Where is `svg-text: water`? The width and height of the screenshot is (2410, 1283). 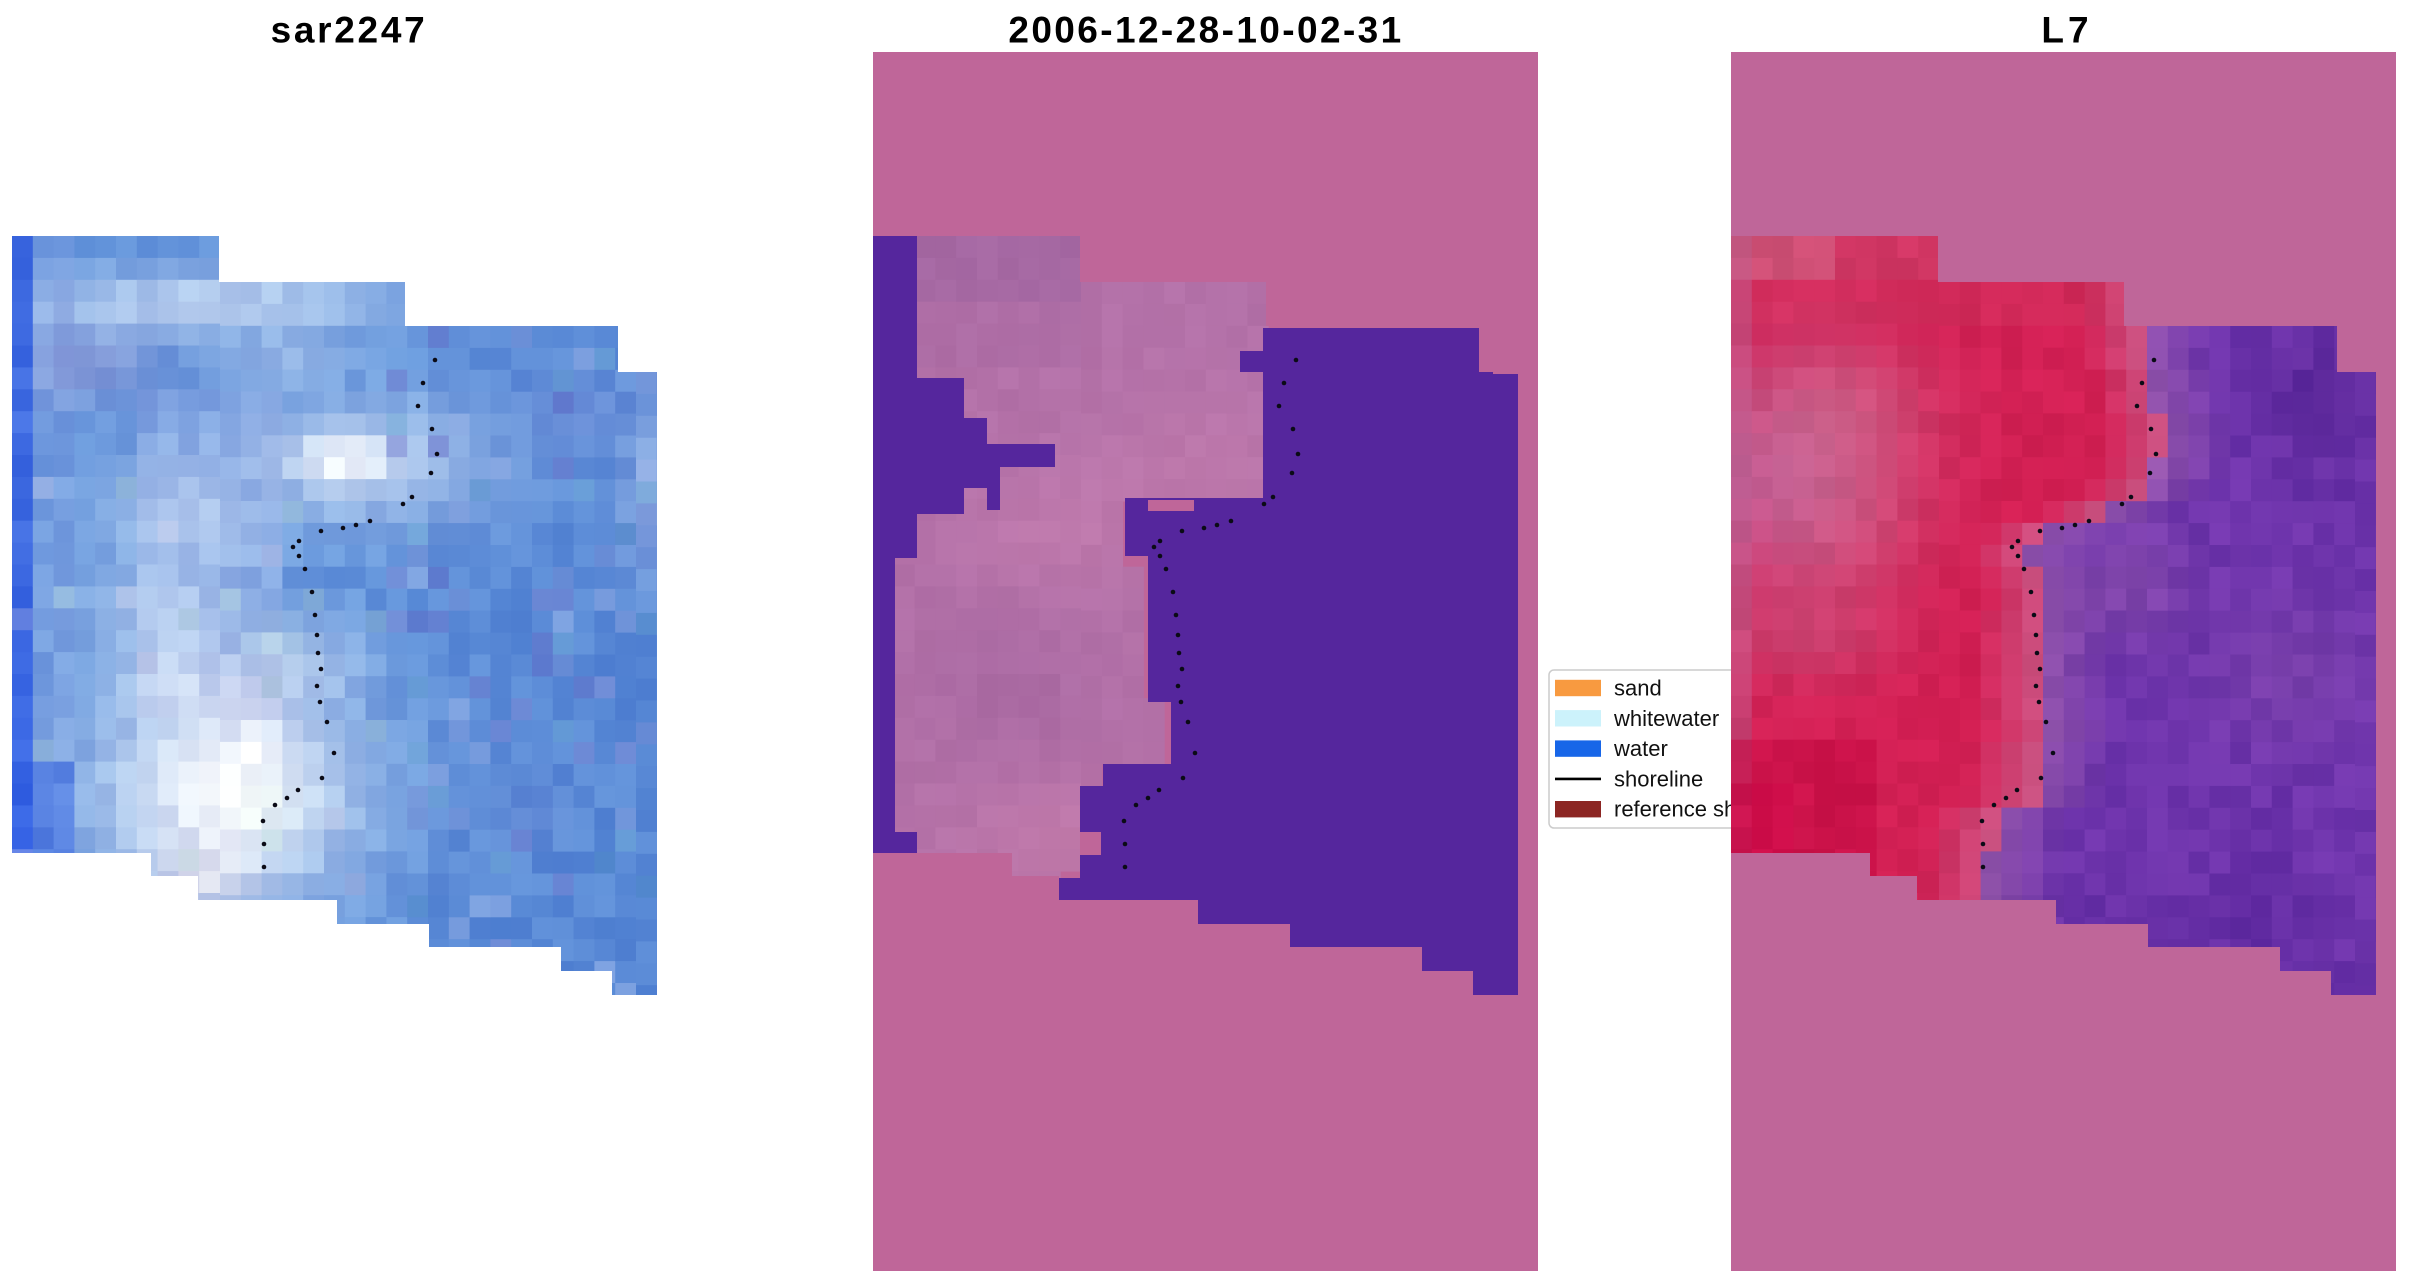
svg-text: water is located at coordinates (1640, 748).